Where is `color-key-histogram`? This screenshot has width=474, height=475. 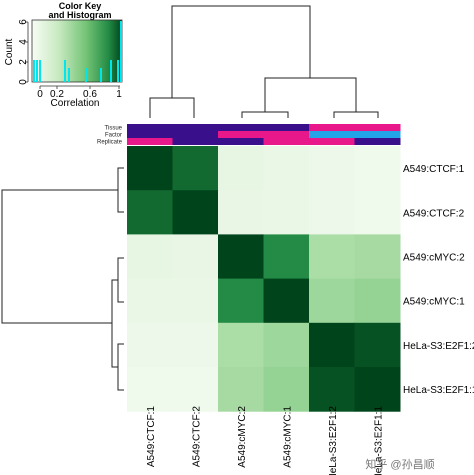
color-key-histogram is located at coordinates (77, 51).